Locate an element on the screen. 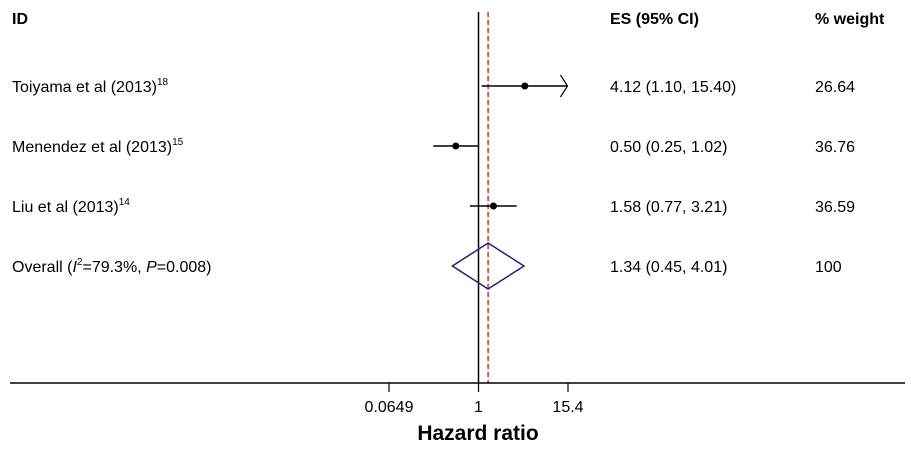 The width and height of the screenshot is (911, 449). x-tick-label-0: 0.0649 is located at coordinates (389, 407).